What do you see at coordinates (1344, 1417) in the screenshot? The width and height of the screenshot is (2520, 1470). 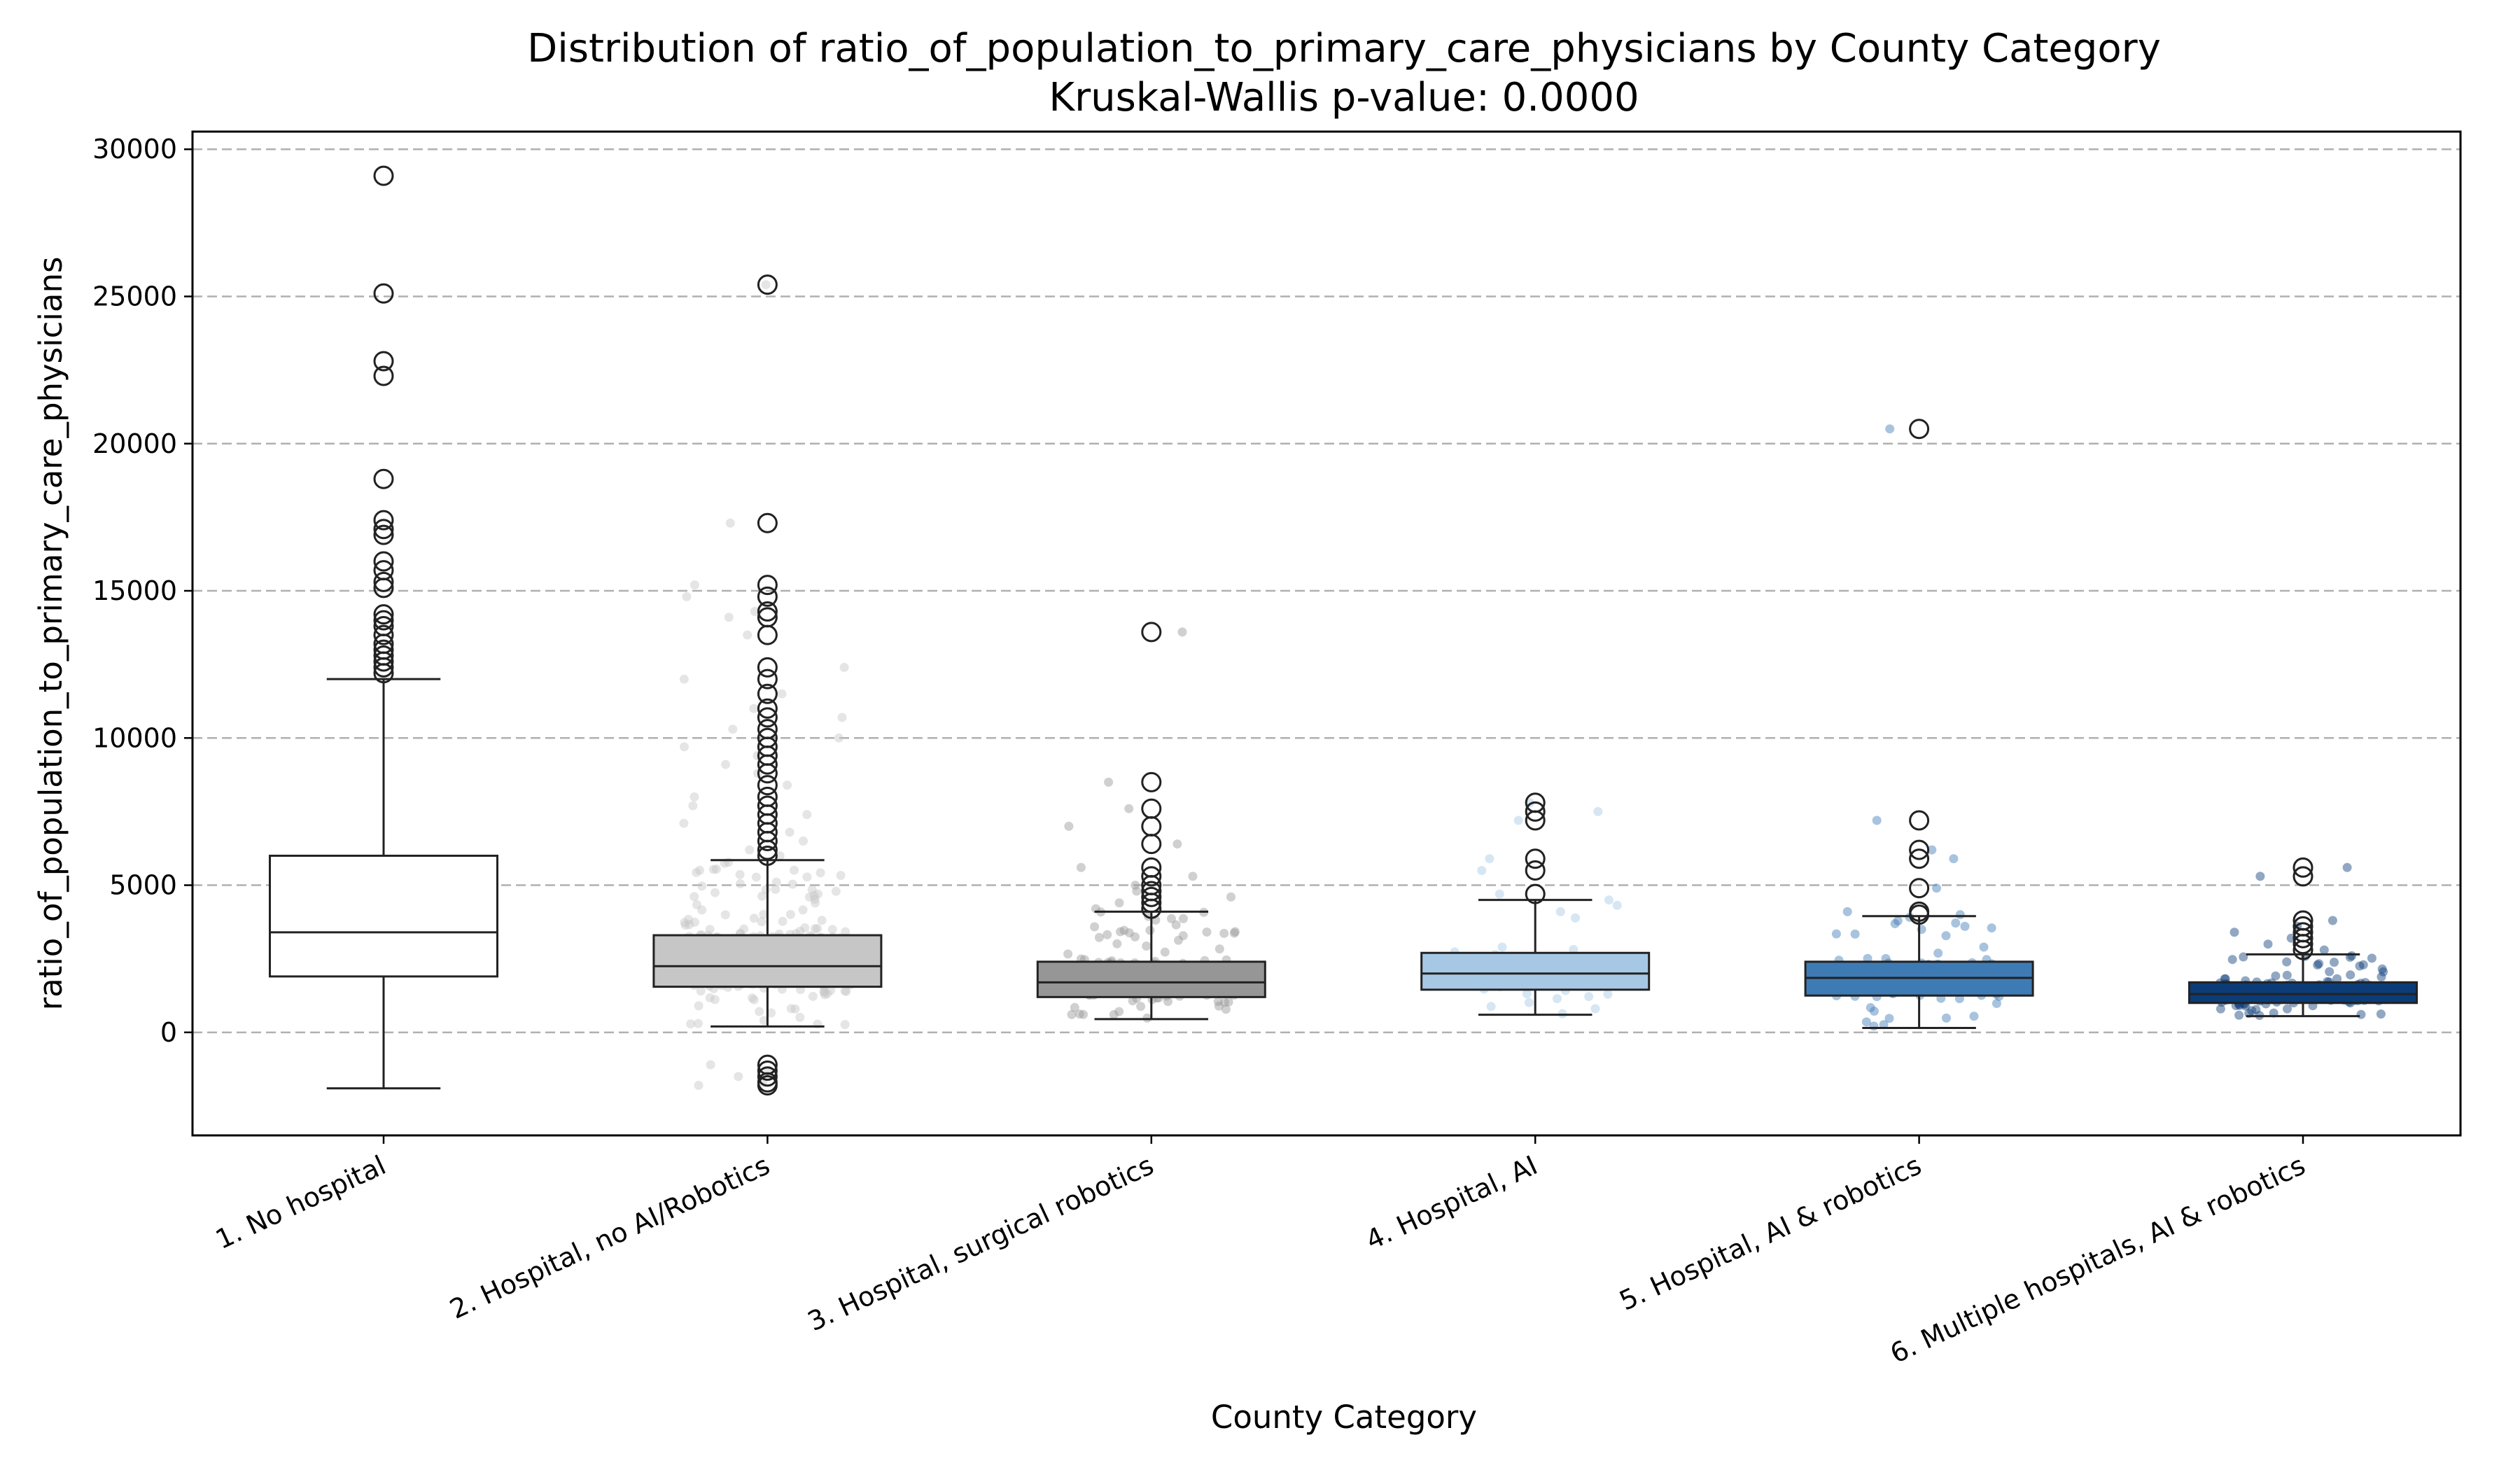 I see `x-axis-label: County Category` at bounding box center [1344, 1417].